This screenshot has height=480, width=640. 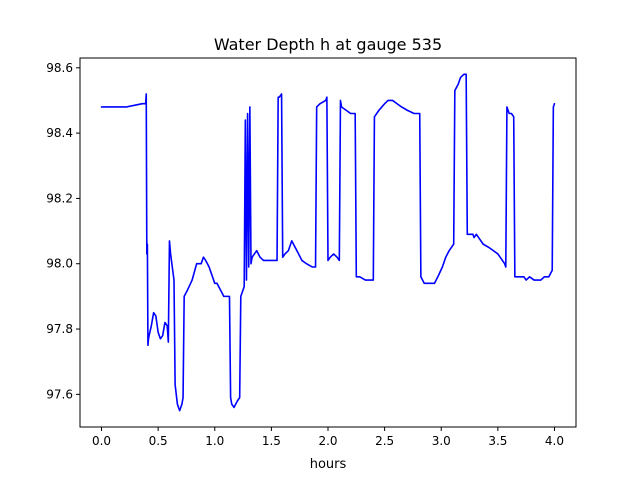 What do you see at coordinates (497, 441) in the screenshot?
I see `x-tick-label: 3.5` at bounding box center [497, 441].